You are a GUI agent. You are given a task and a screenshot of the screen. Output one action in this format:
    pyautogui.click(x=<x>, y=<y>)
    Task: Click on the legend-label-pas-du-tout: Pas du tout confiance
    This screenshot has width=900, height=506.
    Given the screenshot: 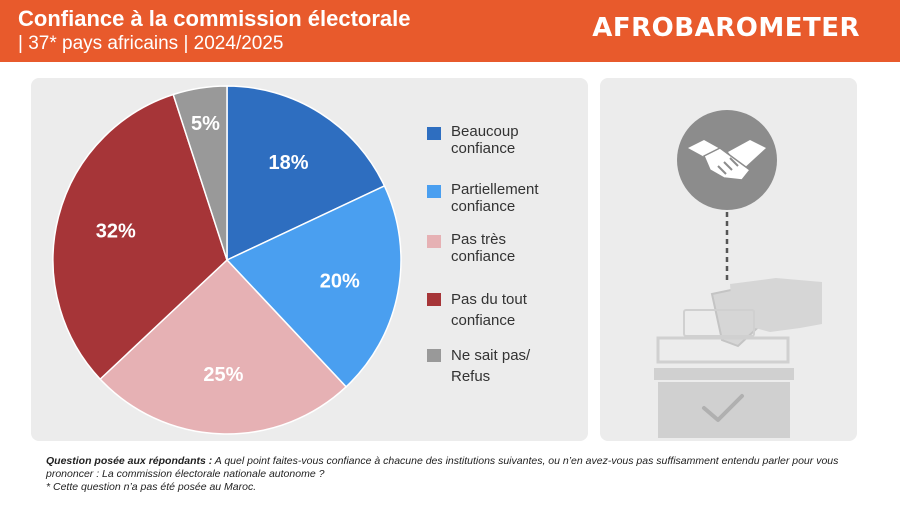 What is the action you would take?
    pyautogui.click(x=515, y=310)
    